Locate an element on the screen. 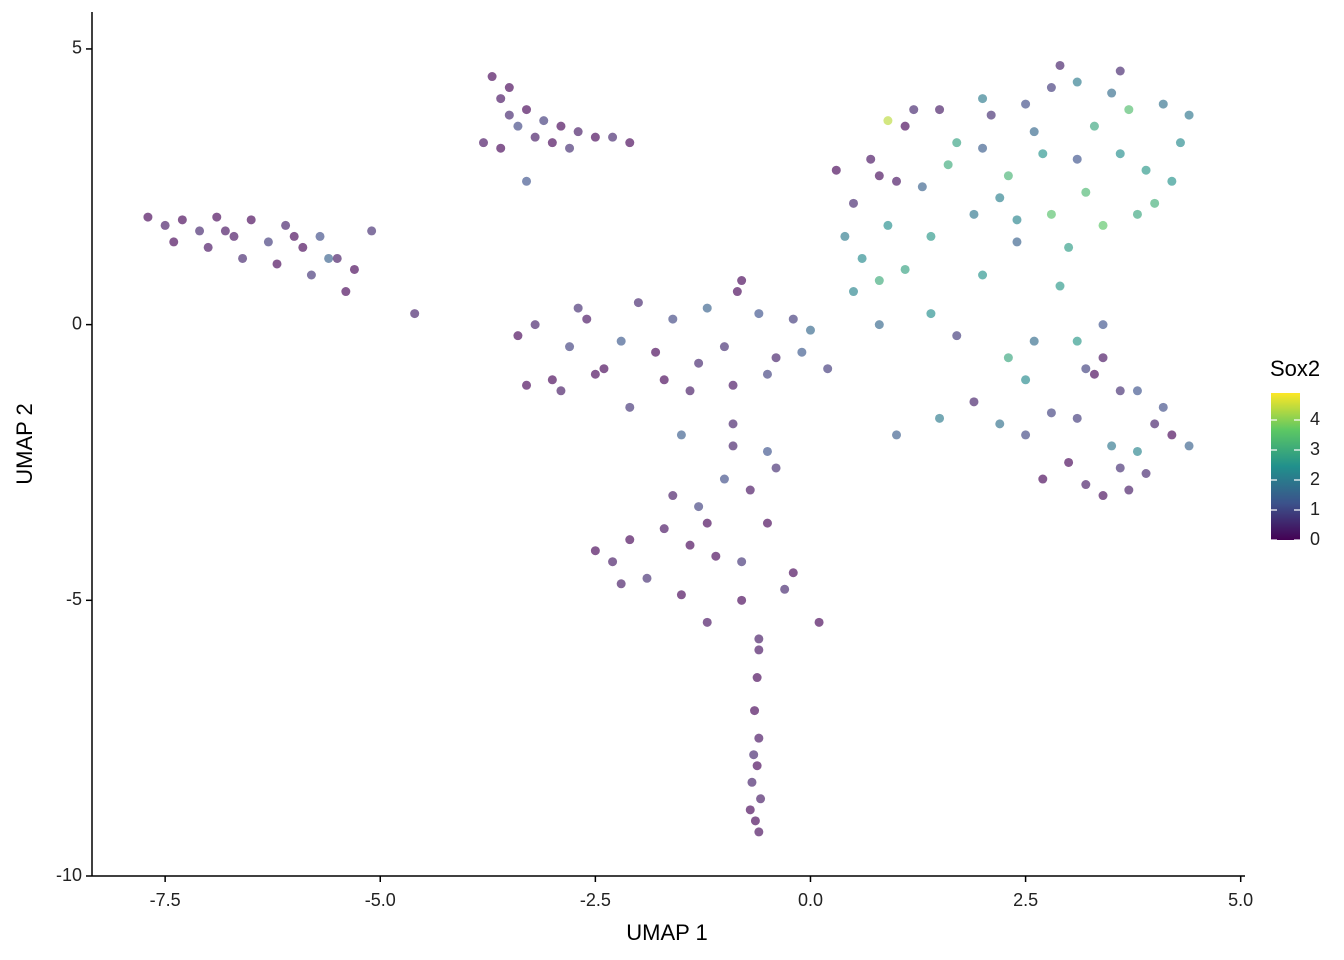 The width and height of the screenshot is (1344, 960). y-tick-label: 5 is located at coordinates (77, 48).